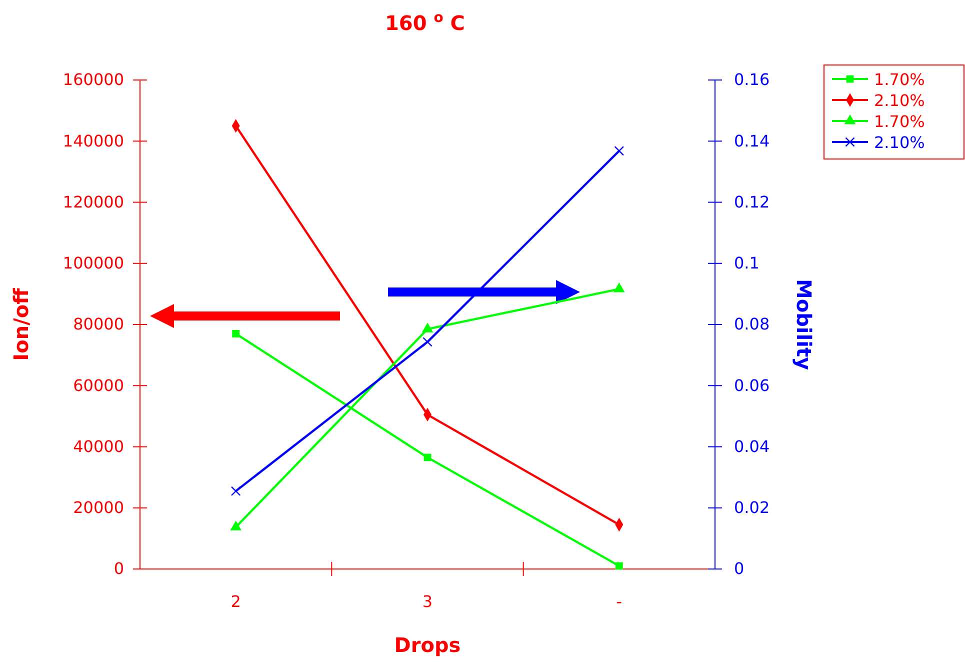  I want to click on y2-tick-label: 0.06, so click(752, 385).